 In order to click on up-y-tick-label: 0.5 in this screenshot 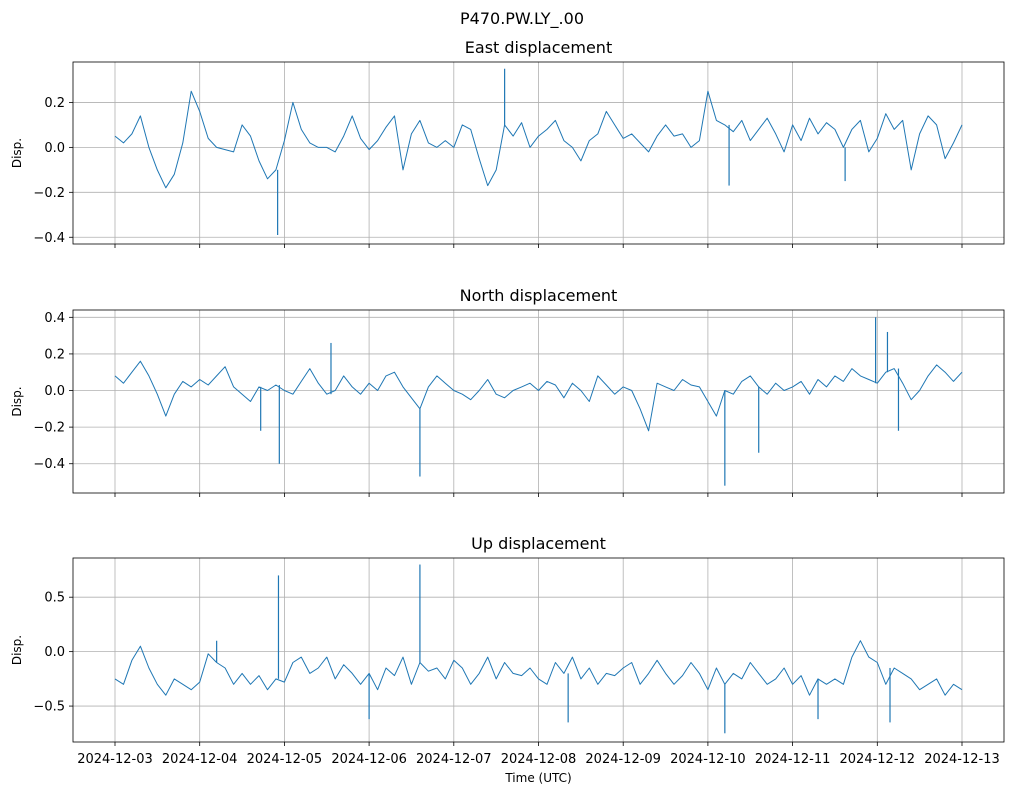, I will do `click(54, 598)`.